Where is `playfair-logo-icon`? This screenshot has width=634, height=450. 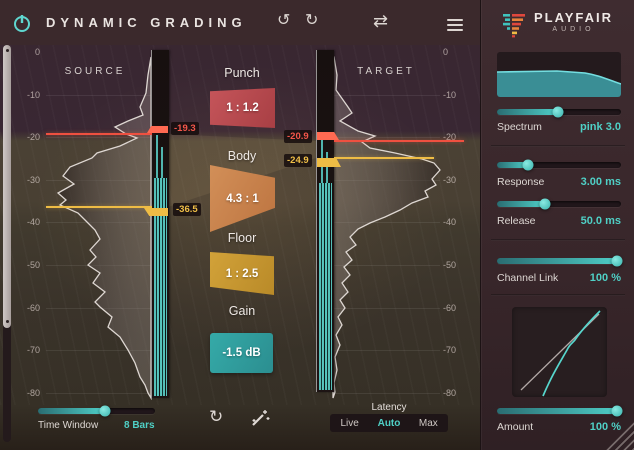
playfair-logo-icon is located at coordinates (513, 26).